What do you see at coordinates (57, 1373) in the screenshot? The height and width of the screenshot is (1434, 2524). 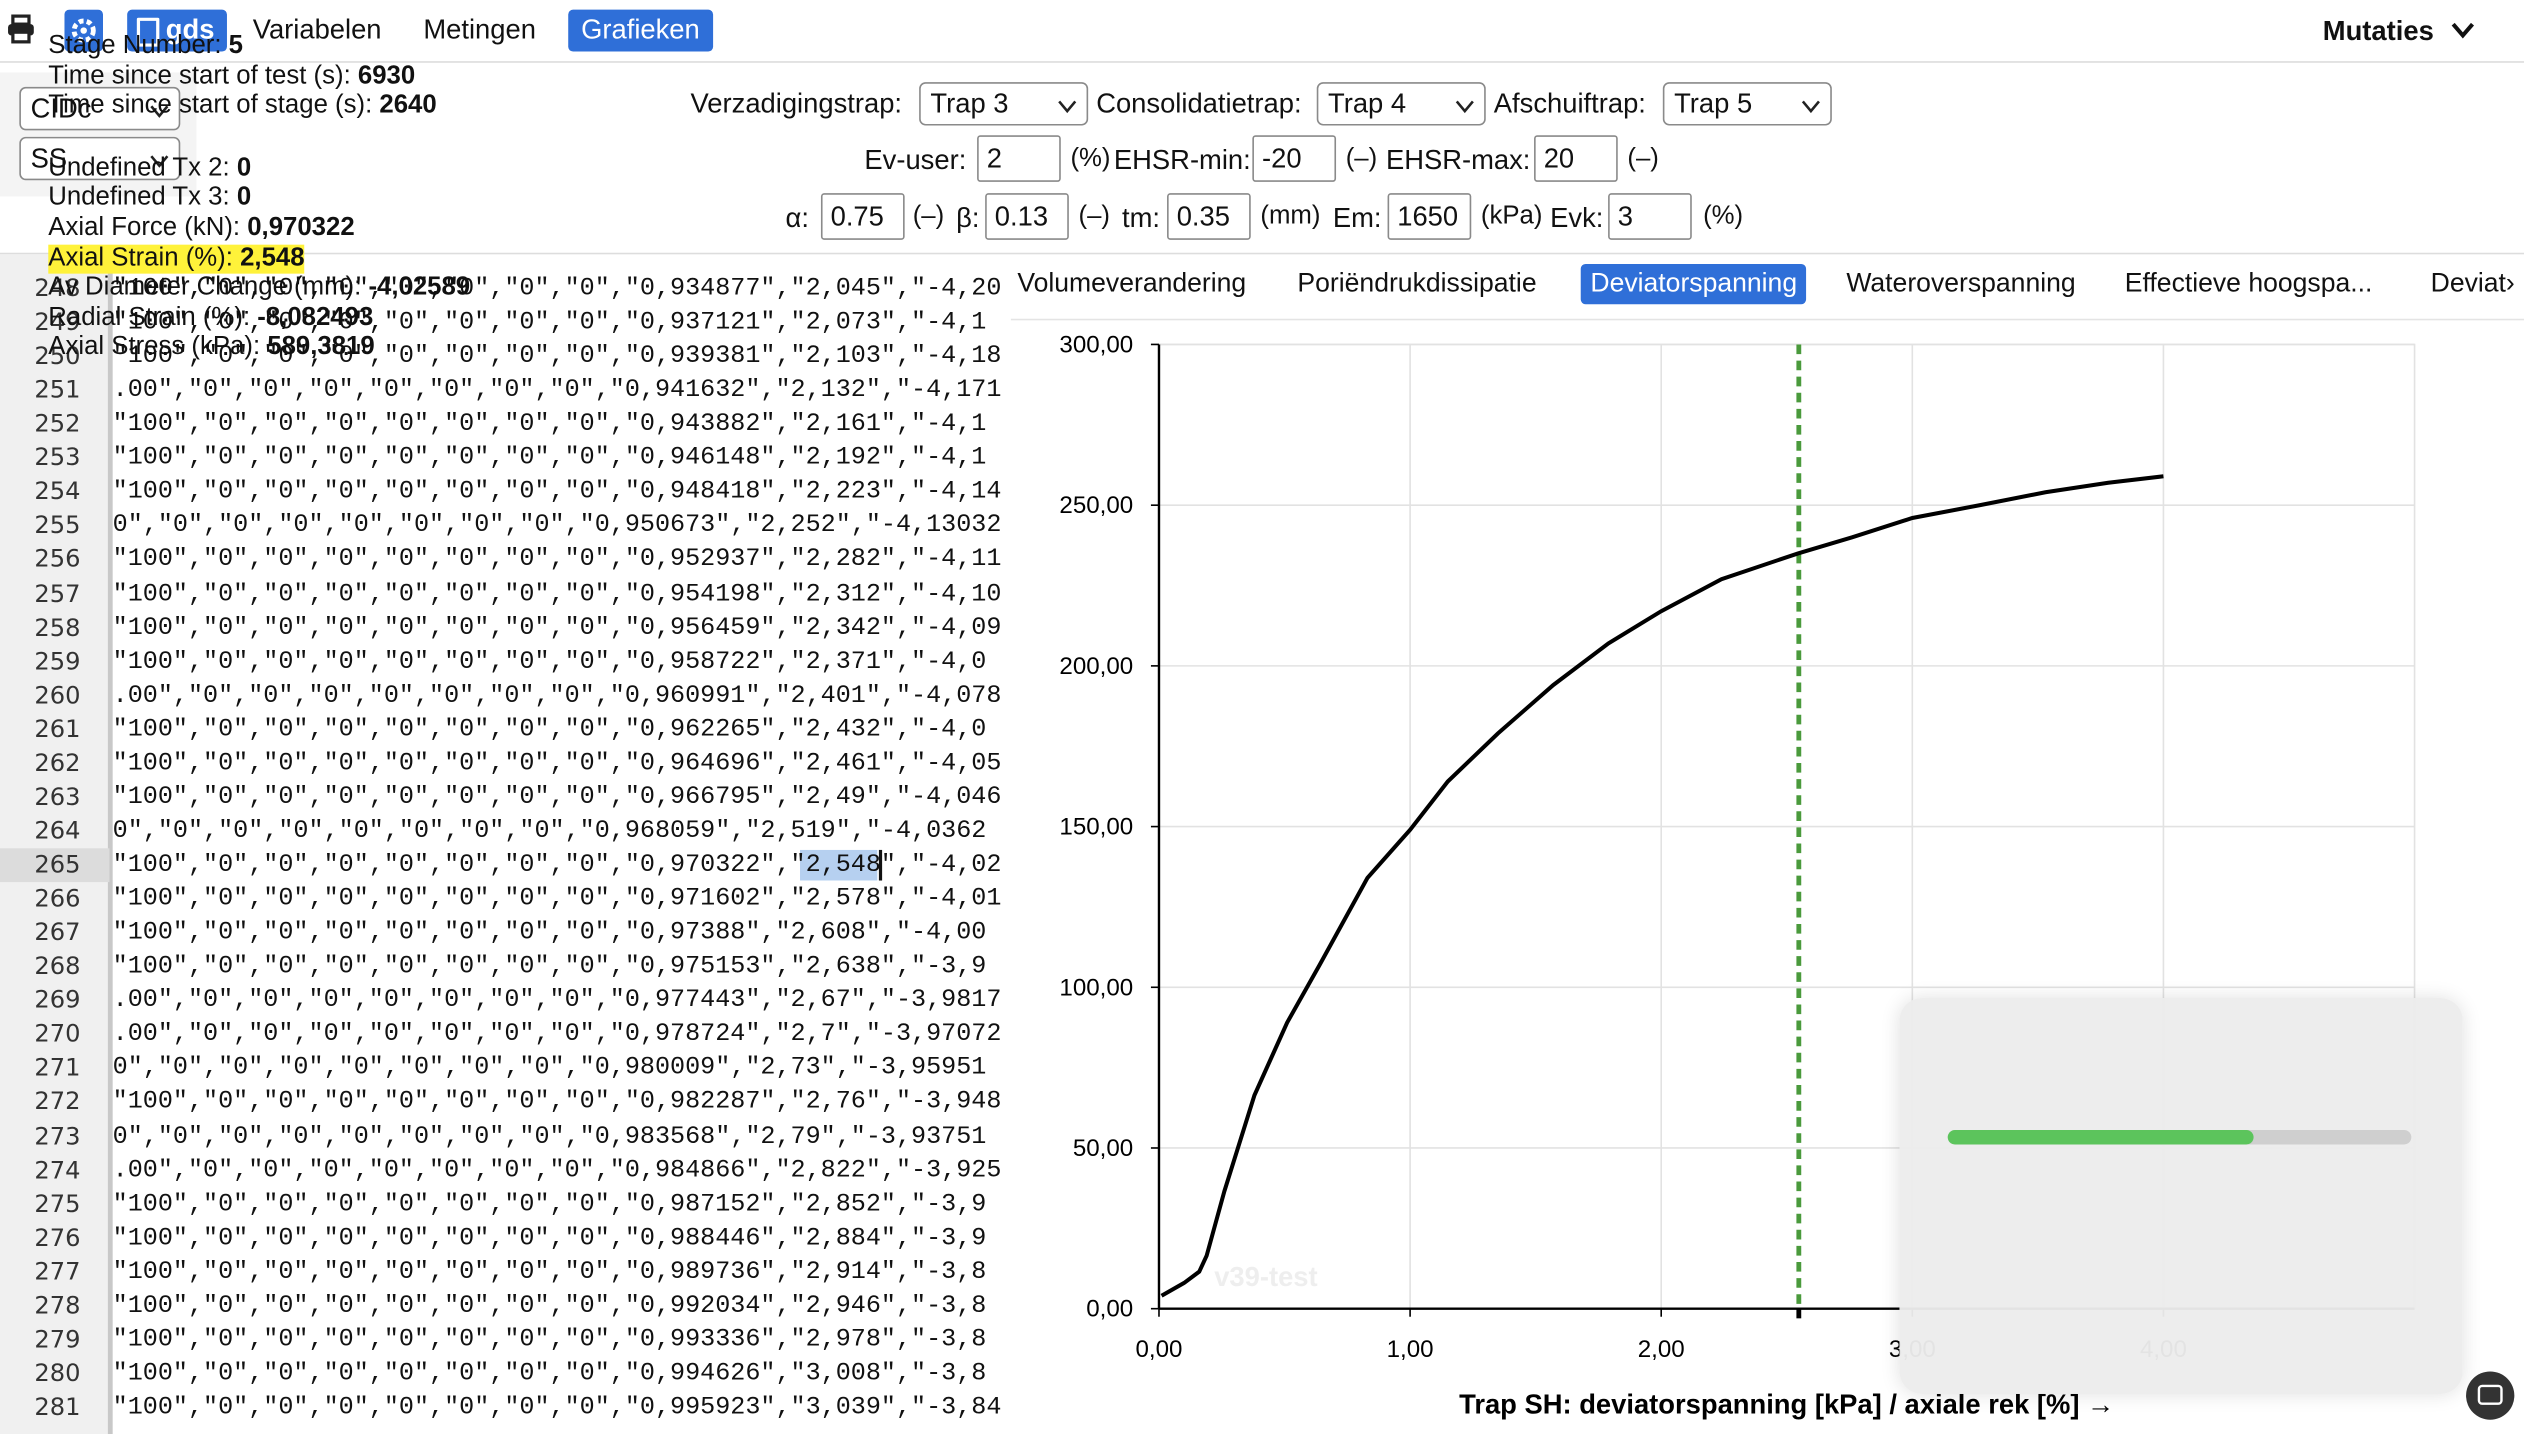 I see `line-number: 280` at bounding box center [57, 1373].